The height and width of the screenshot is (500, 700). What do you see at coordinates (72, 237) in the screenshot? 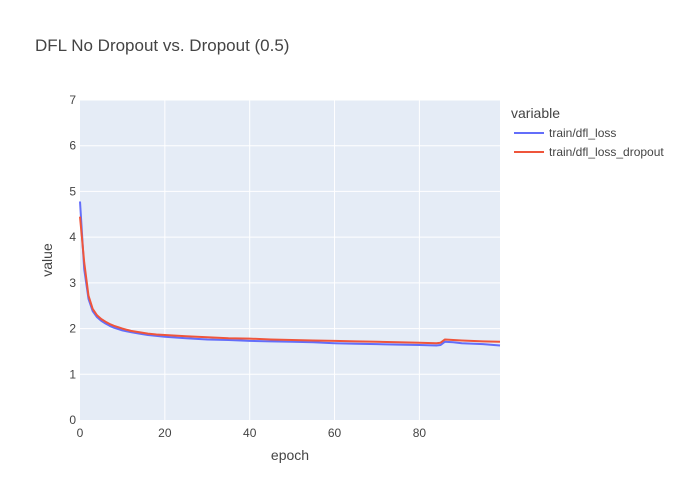
I see `y-tick-label: 4` at bounding box center [72, 237].